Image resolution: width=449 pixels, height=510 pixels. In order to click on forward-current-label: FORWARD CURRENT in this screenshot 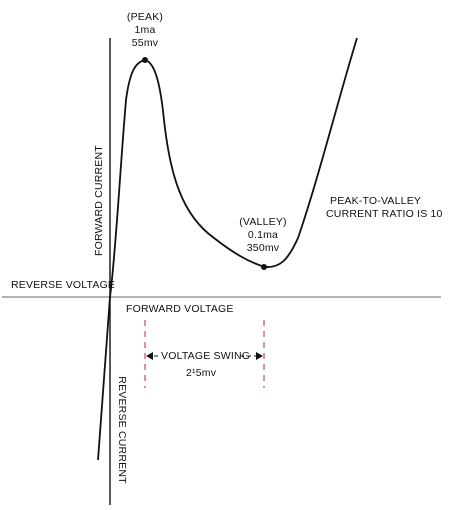, I will do `click(99, 200)`.